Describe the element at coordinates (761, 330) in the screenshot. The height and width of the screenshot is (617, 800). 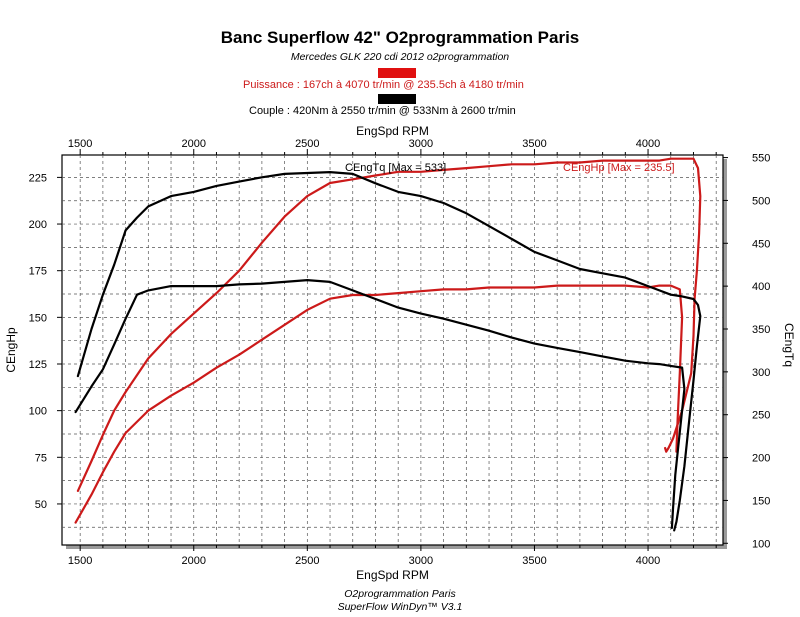
I see `y-right-tick-label: 350` at that location.